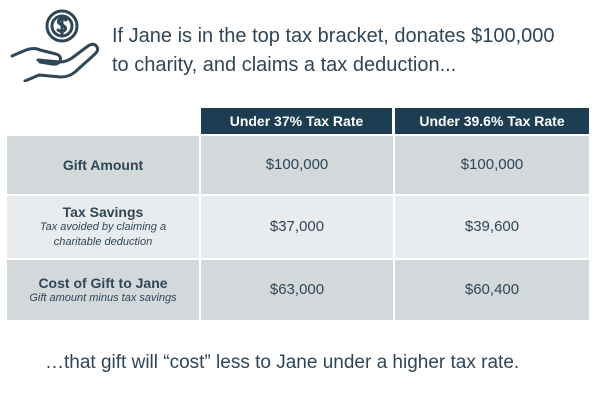  I want to click on table-row: Gift Amount $100,000 $100,000, so click(298, 164).